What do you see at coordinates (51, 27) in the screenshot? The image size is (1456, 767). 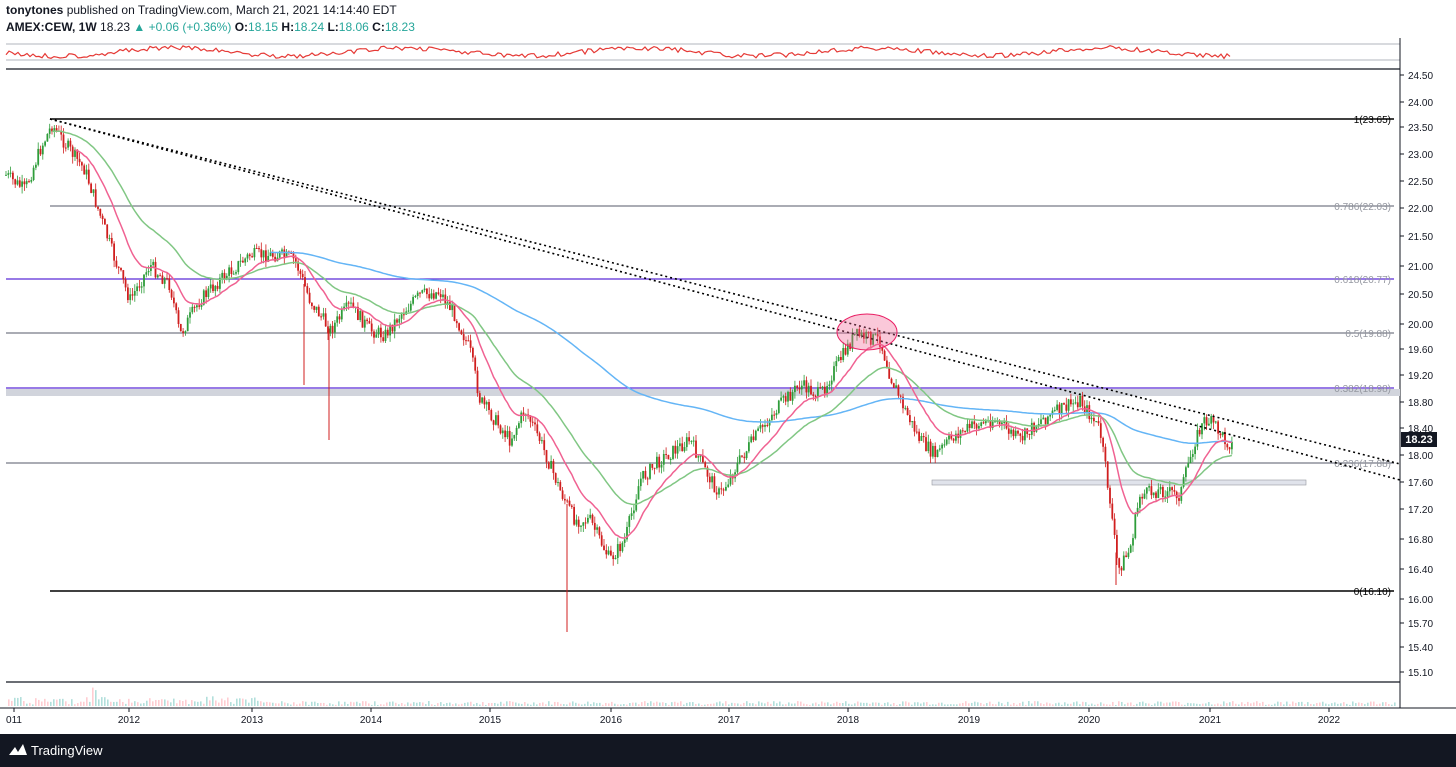 I see `symbol-label: AMEX:CEW, 1W` at bounding box center [51, 27].